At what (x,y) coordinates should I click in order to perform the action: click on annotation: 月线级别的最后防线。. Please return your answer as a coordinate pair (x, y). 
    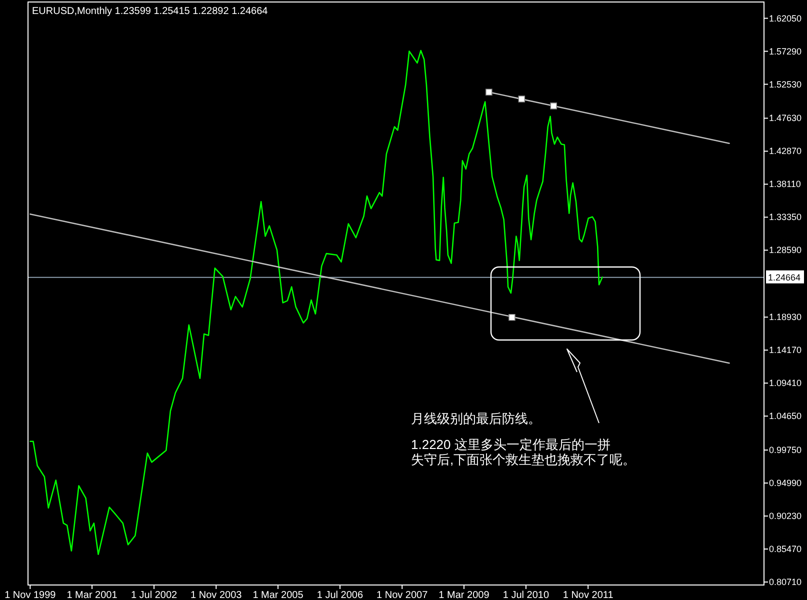
    Looking at the image, I should click on (476, 418).